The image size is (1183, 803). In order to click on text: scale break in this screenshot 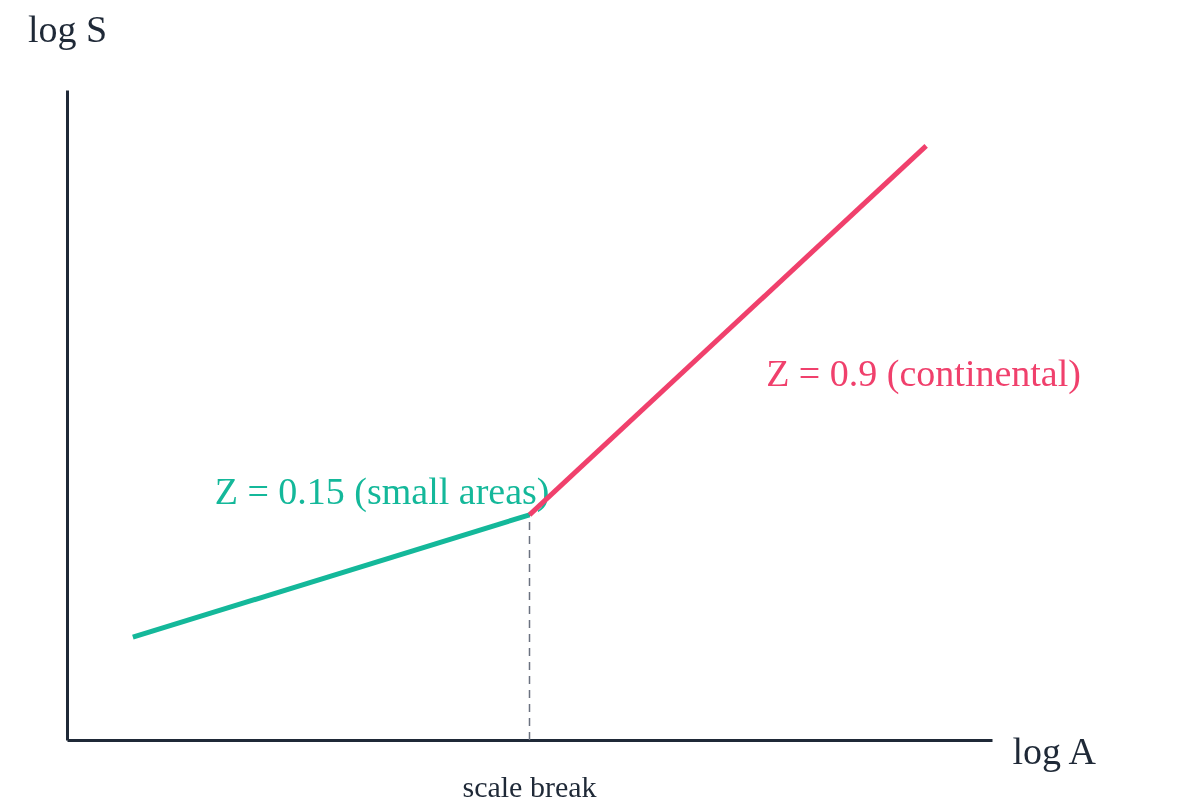, I will do `click(529, 786)`.